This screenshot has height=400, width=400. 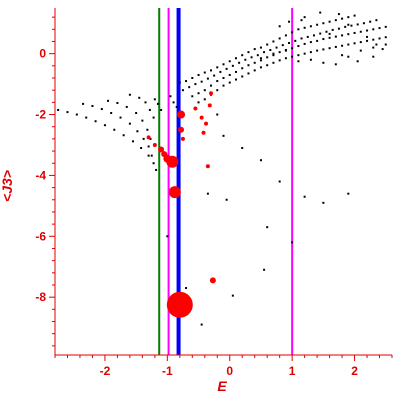 I want to click on y-tick-label: -2, so click(x=40, y=115).